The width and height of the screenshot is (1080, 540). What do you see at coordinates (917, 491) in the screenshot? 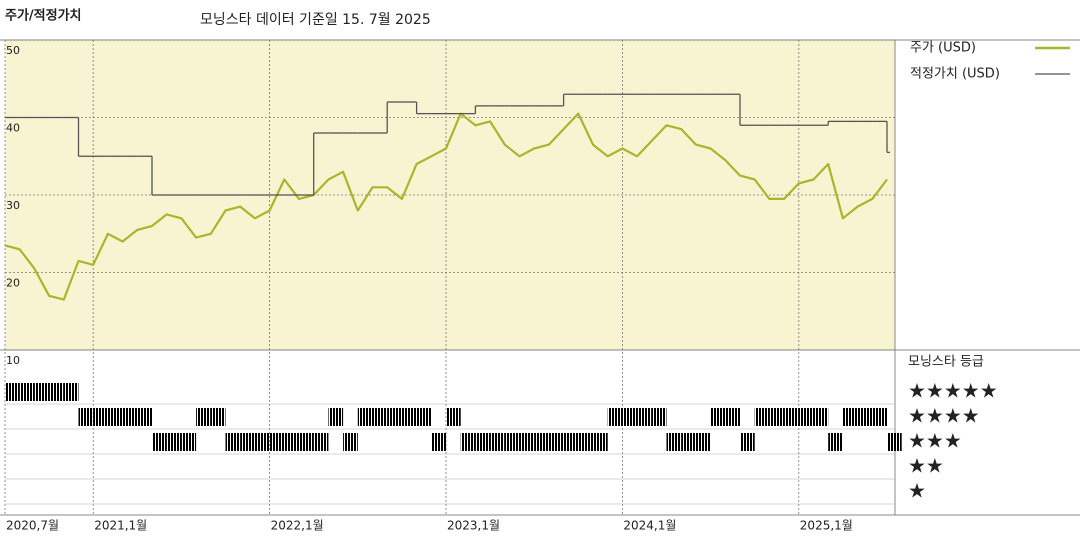
I see `rating-label: ★` at bounding box center [917, 491].